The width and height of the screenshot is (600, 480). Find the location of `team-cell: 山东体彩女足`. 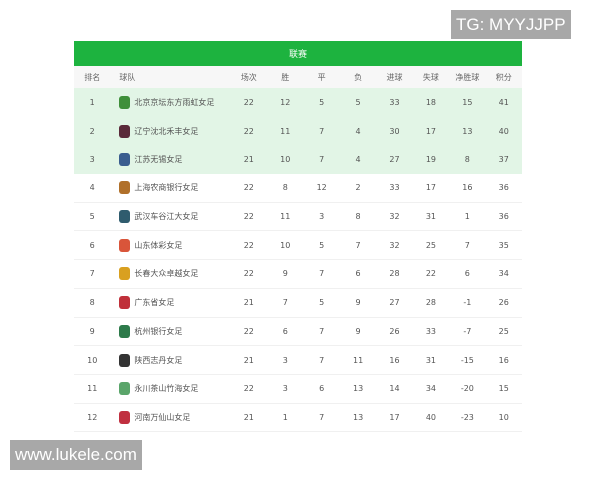

team-cell: 山东体彩女足 is located at coordinates (170, 245).